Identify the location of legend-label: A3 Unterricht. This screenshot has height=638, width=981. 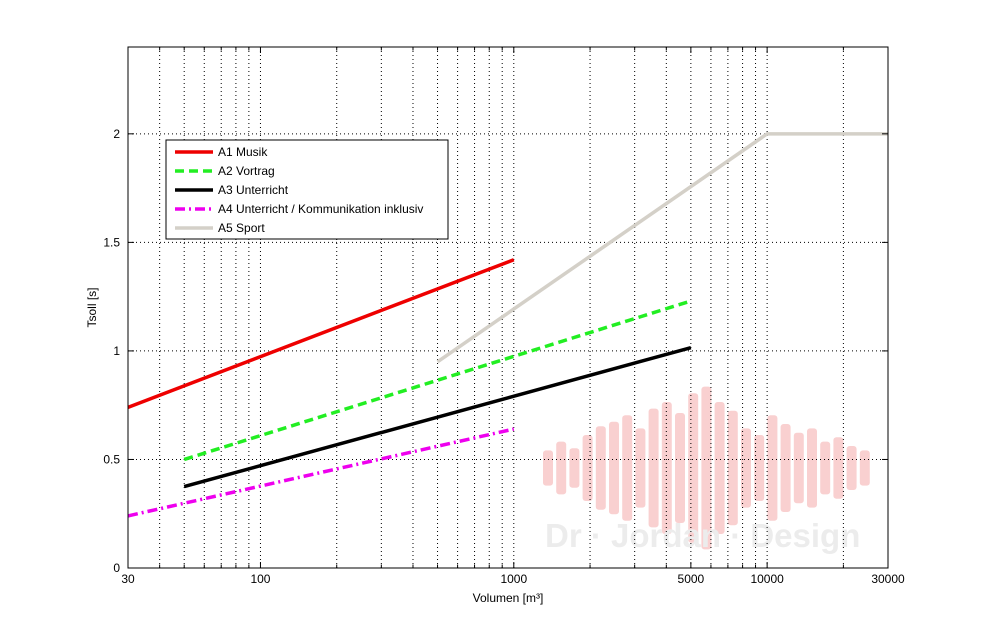
(253, 190).